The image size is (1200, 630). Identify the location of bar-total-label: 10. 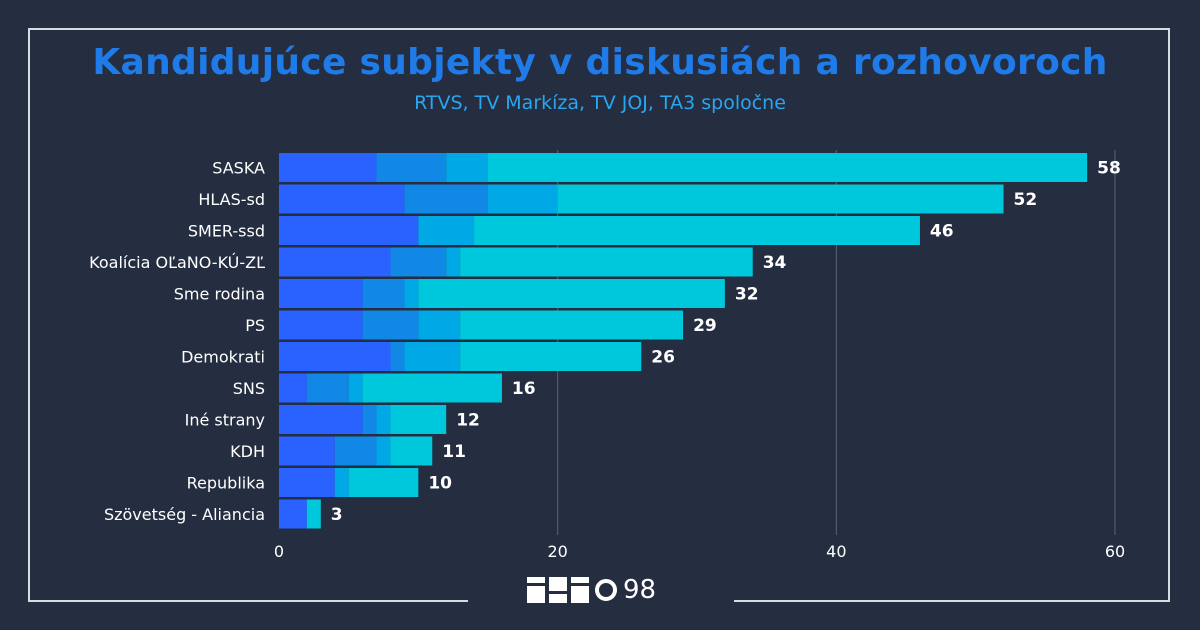
(440, 484).